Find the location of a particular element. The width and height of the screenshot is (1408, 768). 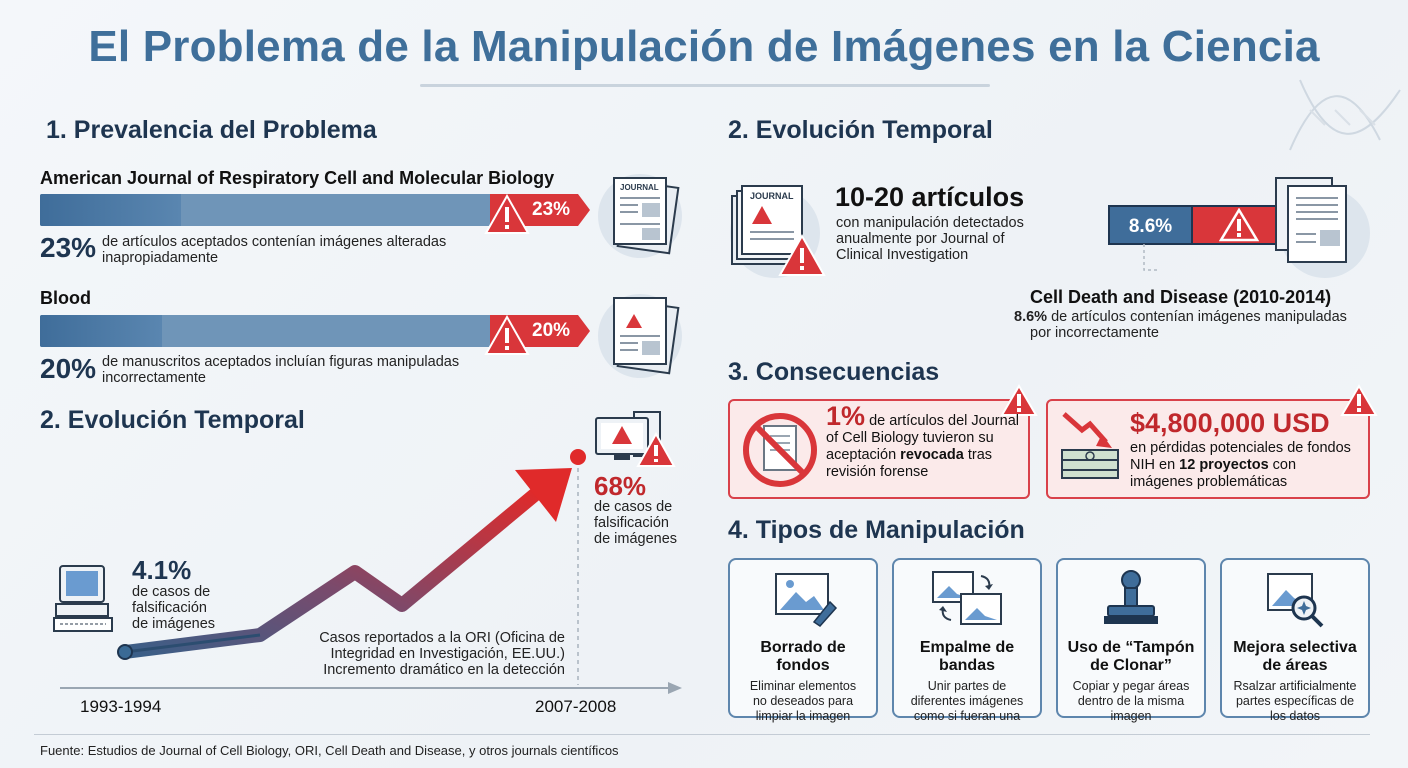

desc-line: revisión forense is located at coordinates (877, 472).